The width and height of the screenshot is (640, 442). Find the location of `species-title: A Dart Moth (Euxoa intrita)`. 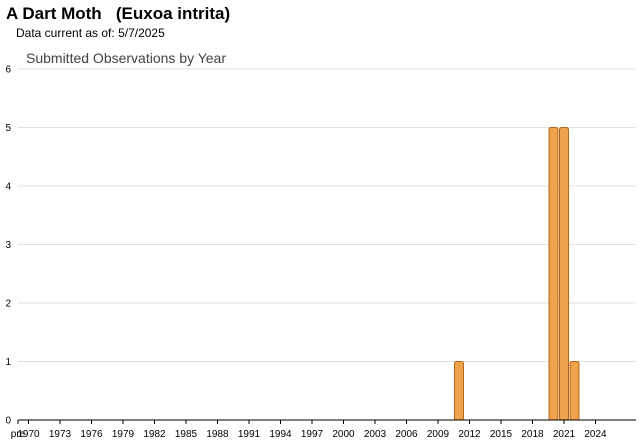

species-title: A Dart Moth (Euxoa intrita) is located at coordinates (118, 14).